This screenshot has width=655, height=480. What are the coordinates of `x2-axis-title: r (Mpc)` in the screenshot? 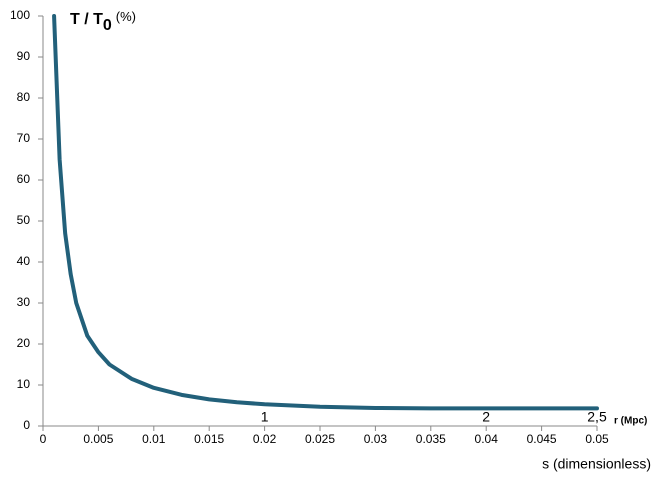 It's located at (630, 421).